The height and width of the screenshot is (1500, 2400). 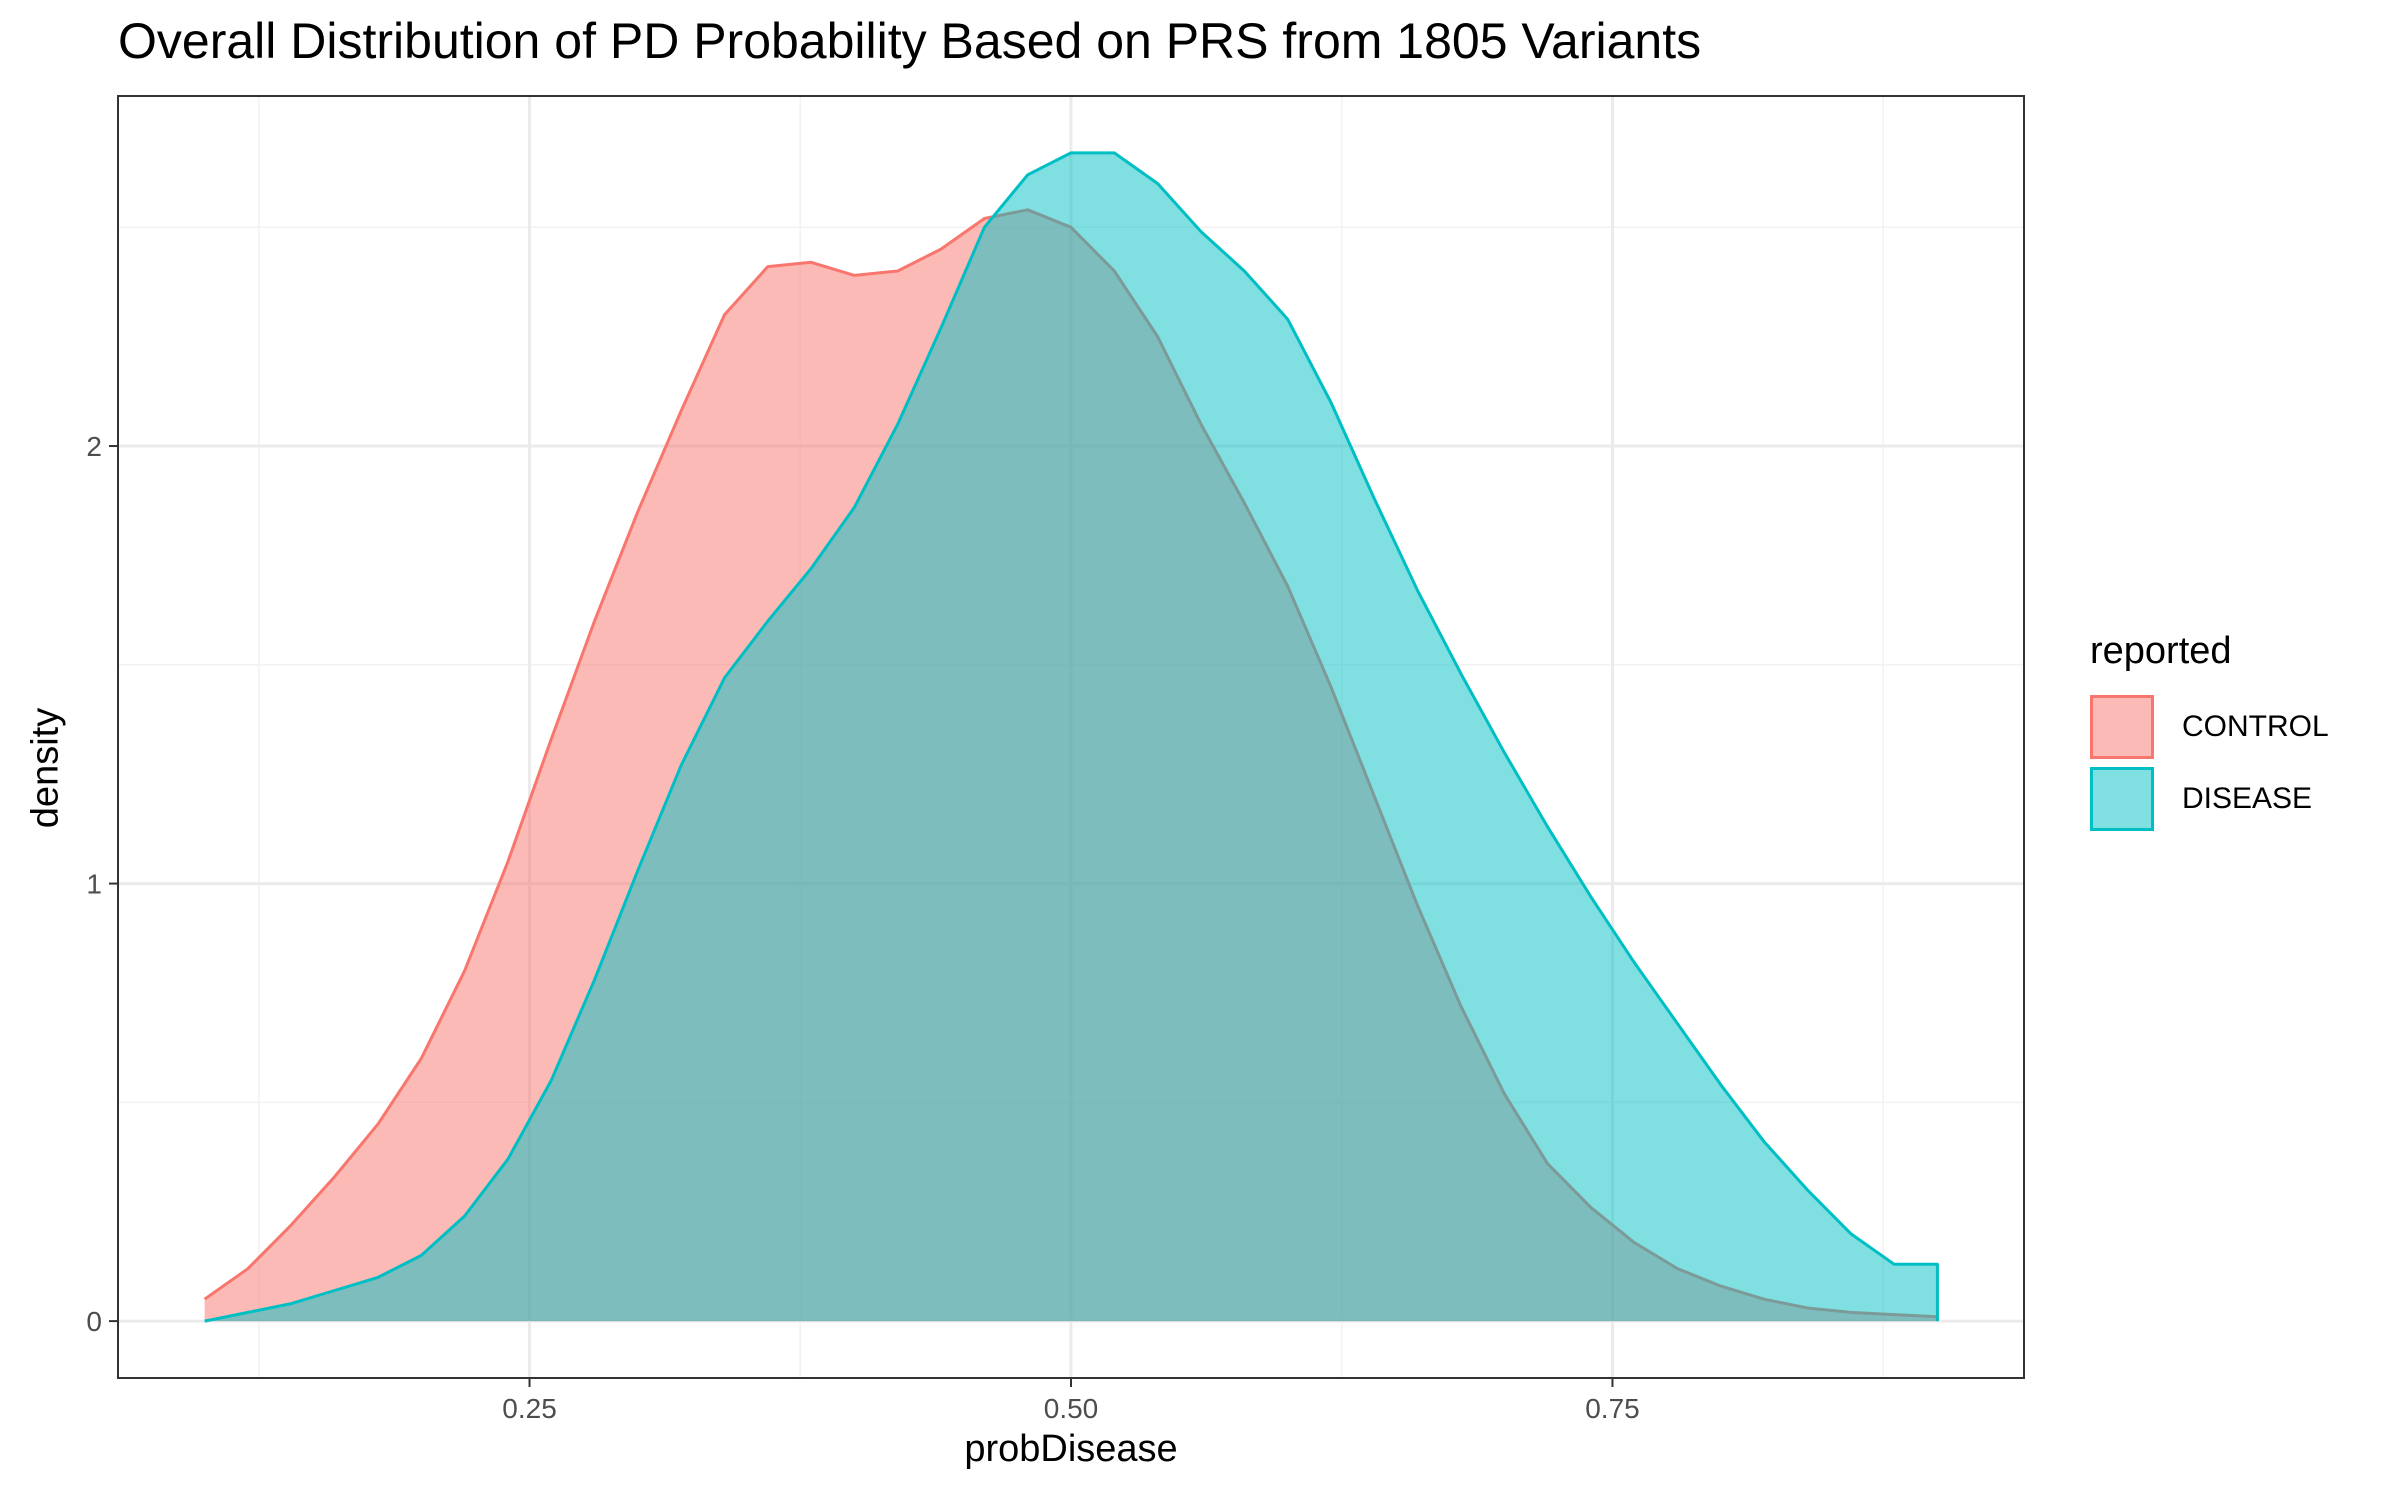 What do you see at coordinates (45, 768) in the screenshot?
I see `y-axis-label: density` at bounding box center [45, 768].